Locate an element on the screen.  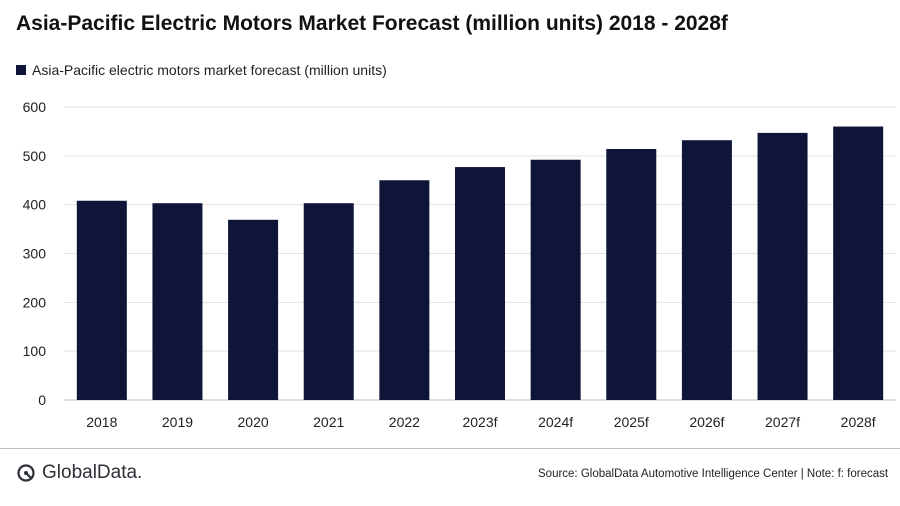
x-tick-label: 2018 is located at coordinates (101, 422).